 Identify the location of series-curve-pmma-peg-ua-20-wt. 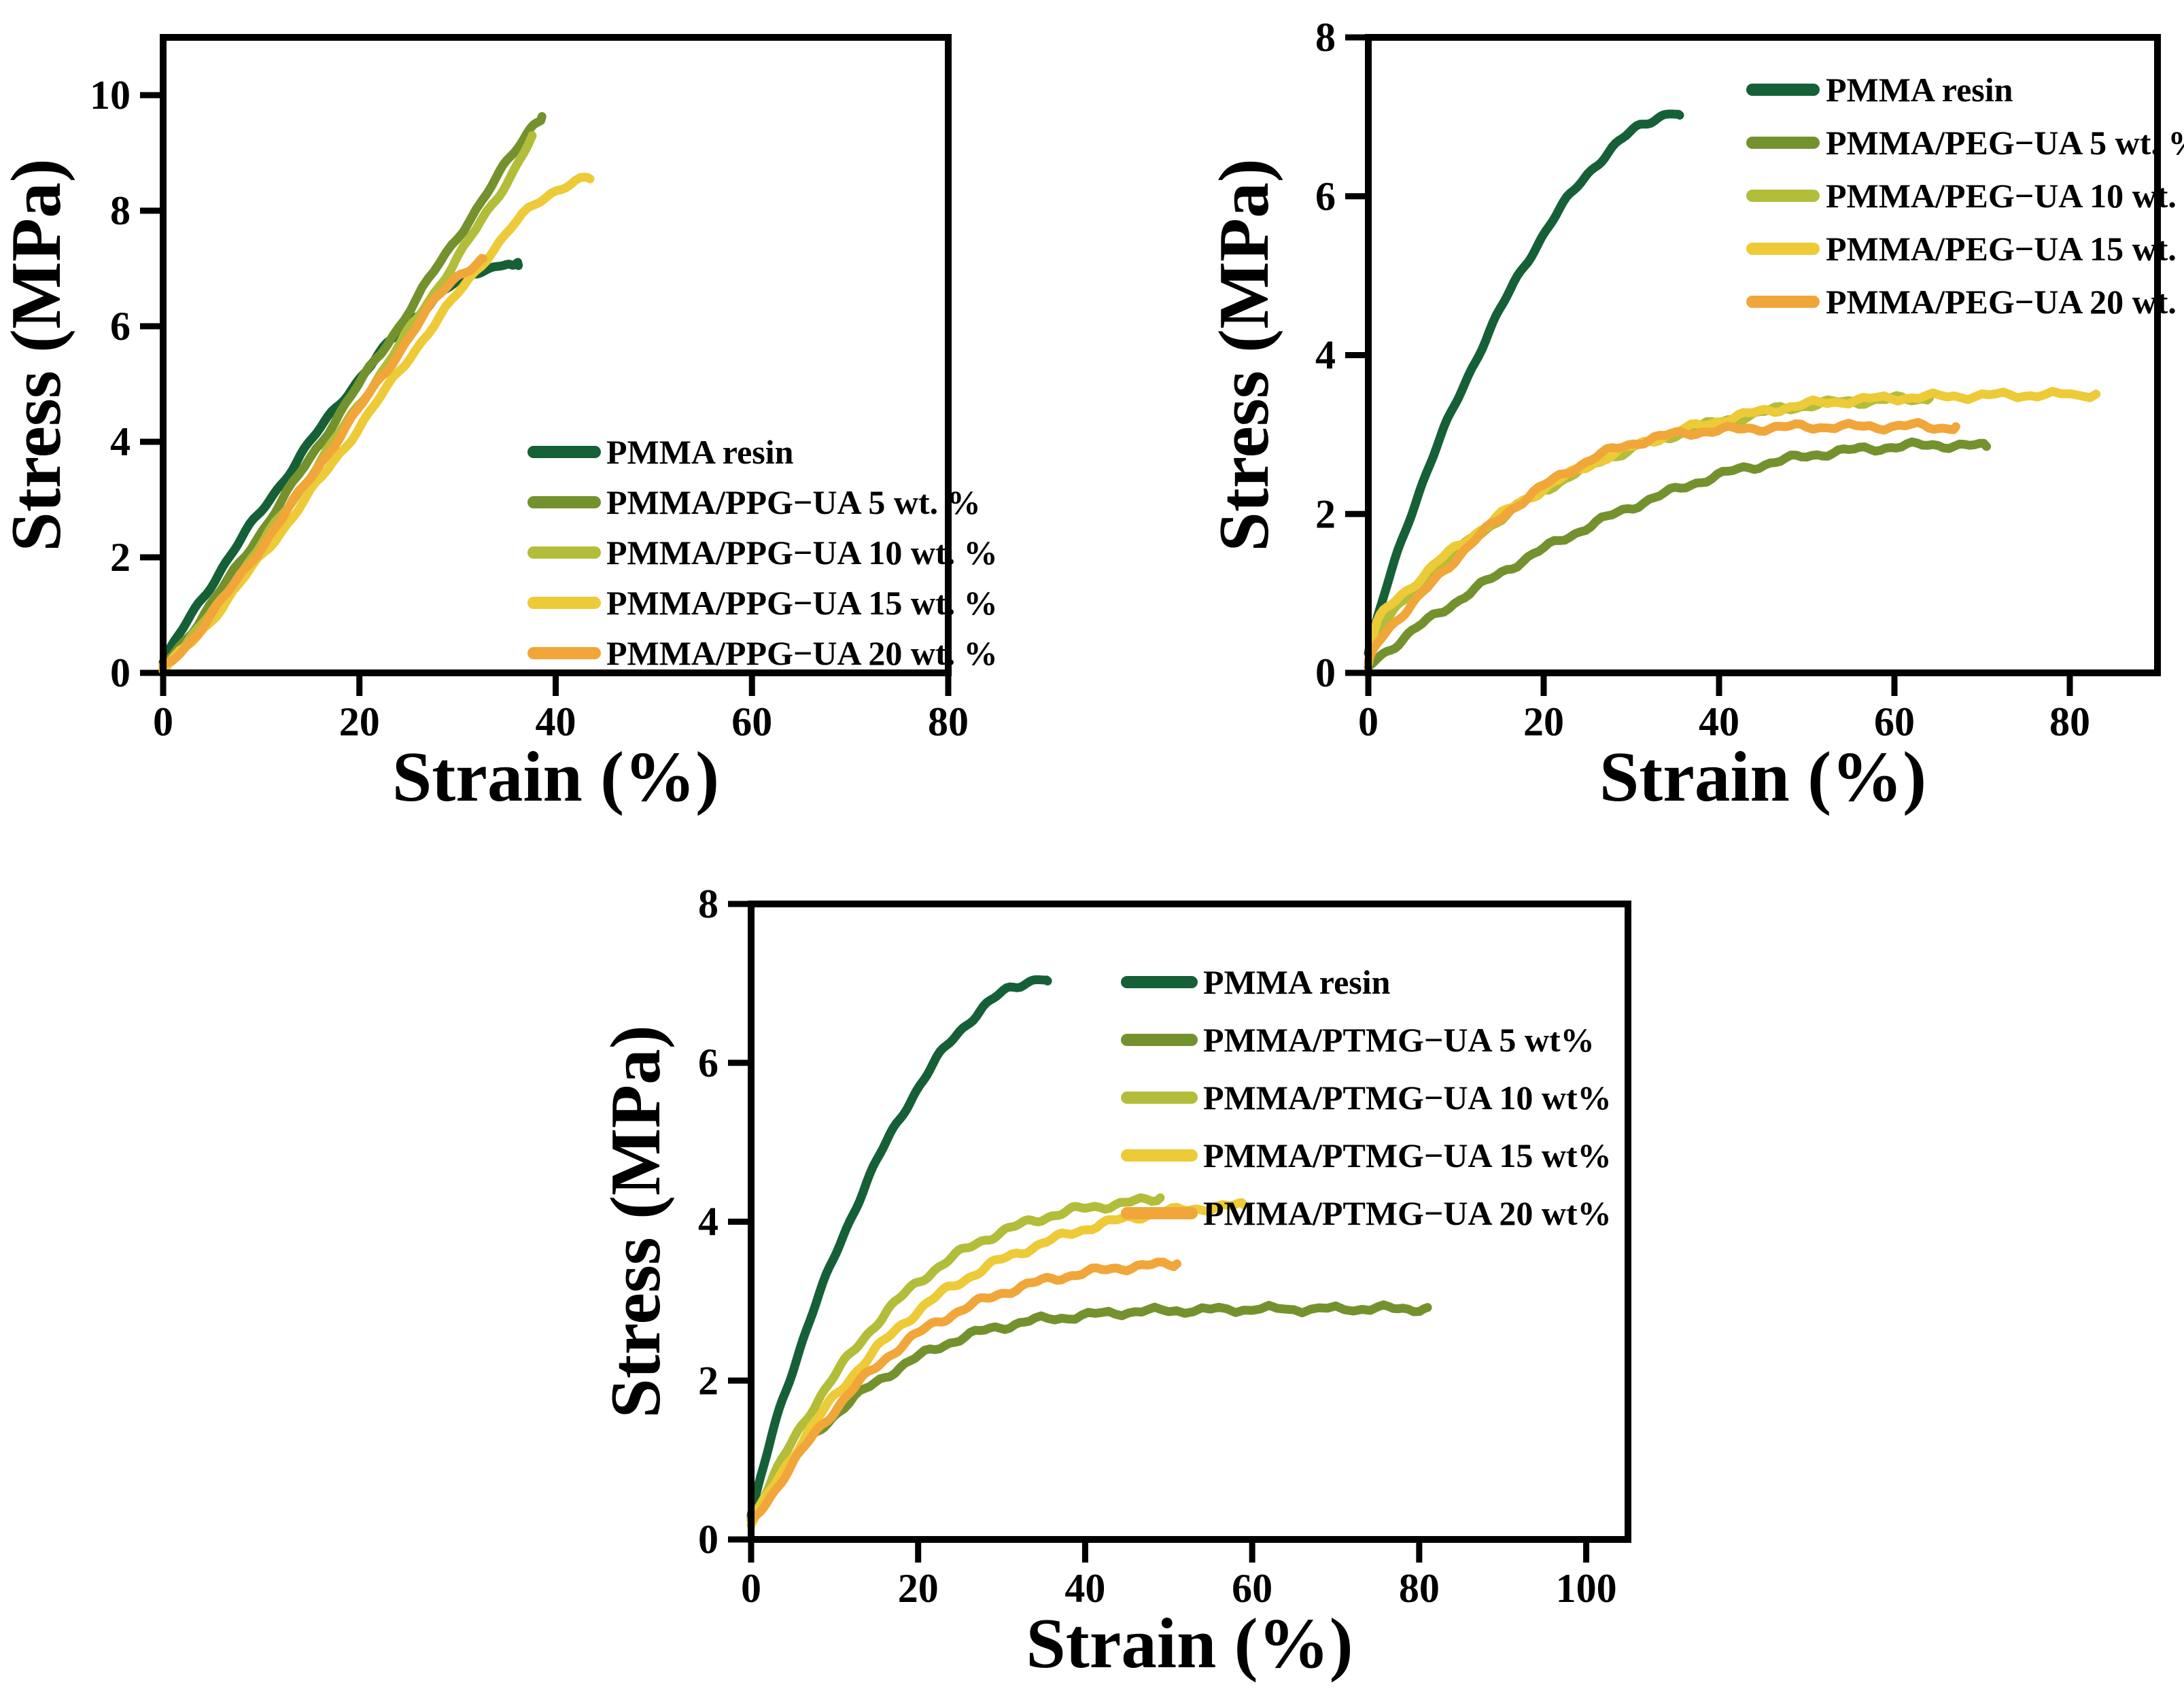
(1662, 542).